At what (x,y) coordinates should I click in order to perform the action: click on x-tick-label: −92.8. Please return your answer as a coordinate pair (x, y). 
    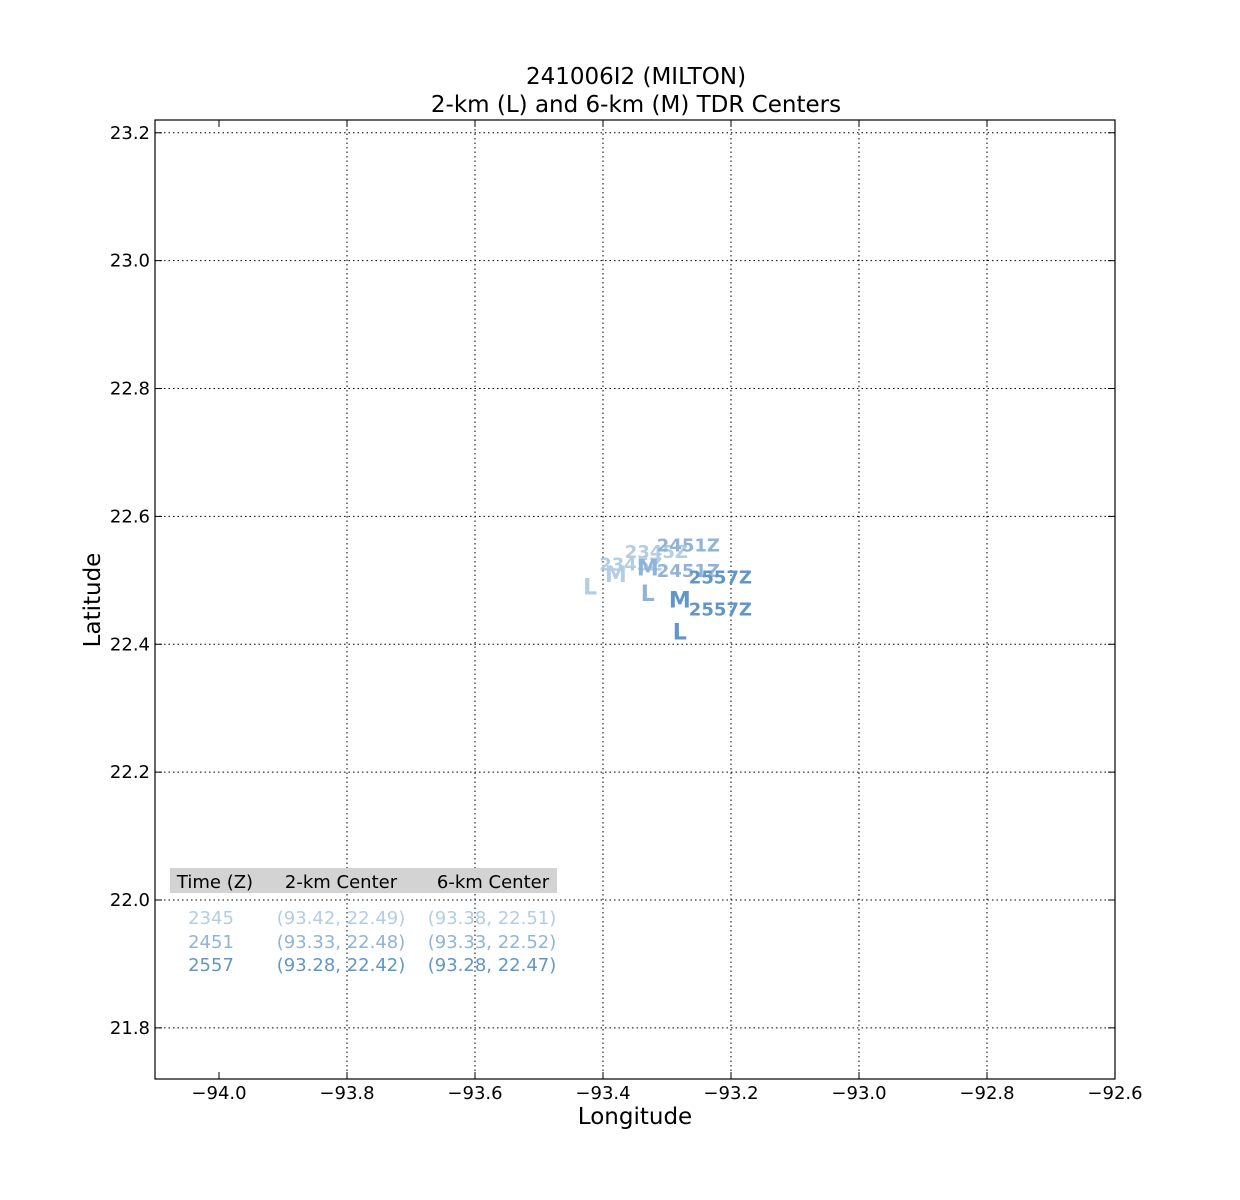
    Looking at the image, I should click on (986, 1093).